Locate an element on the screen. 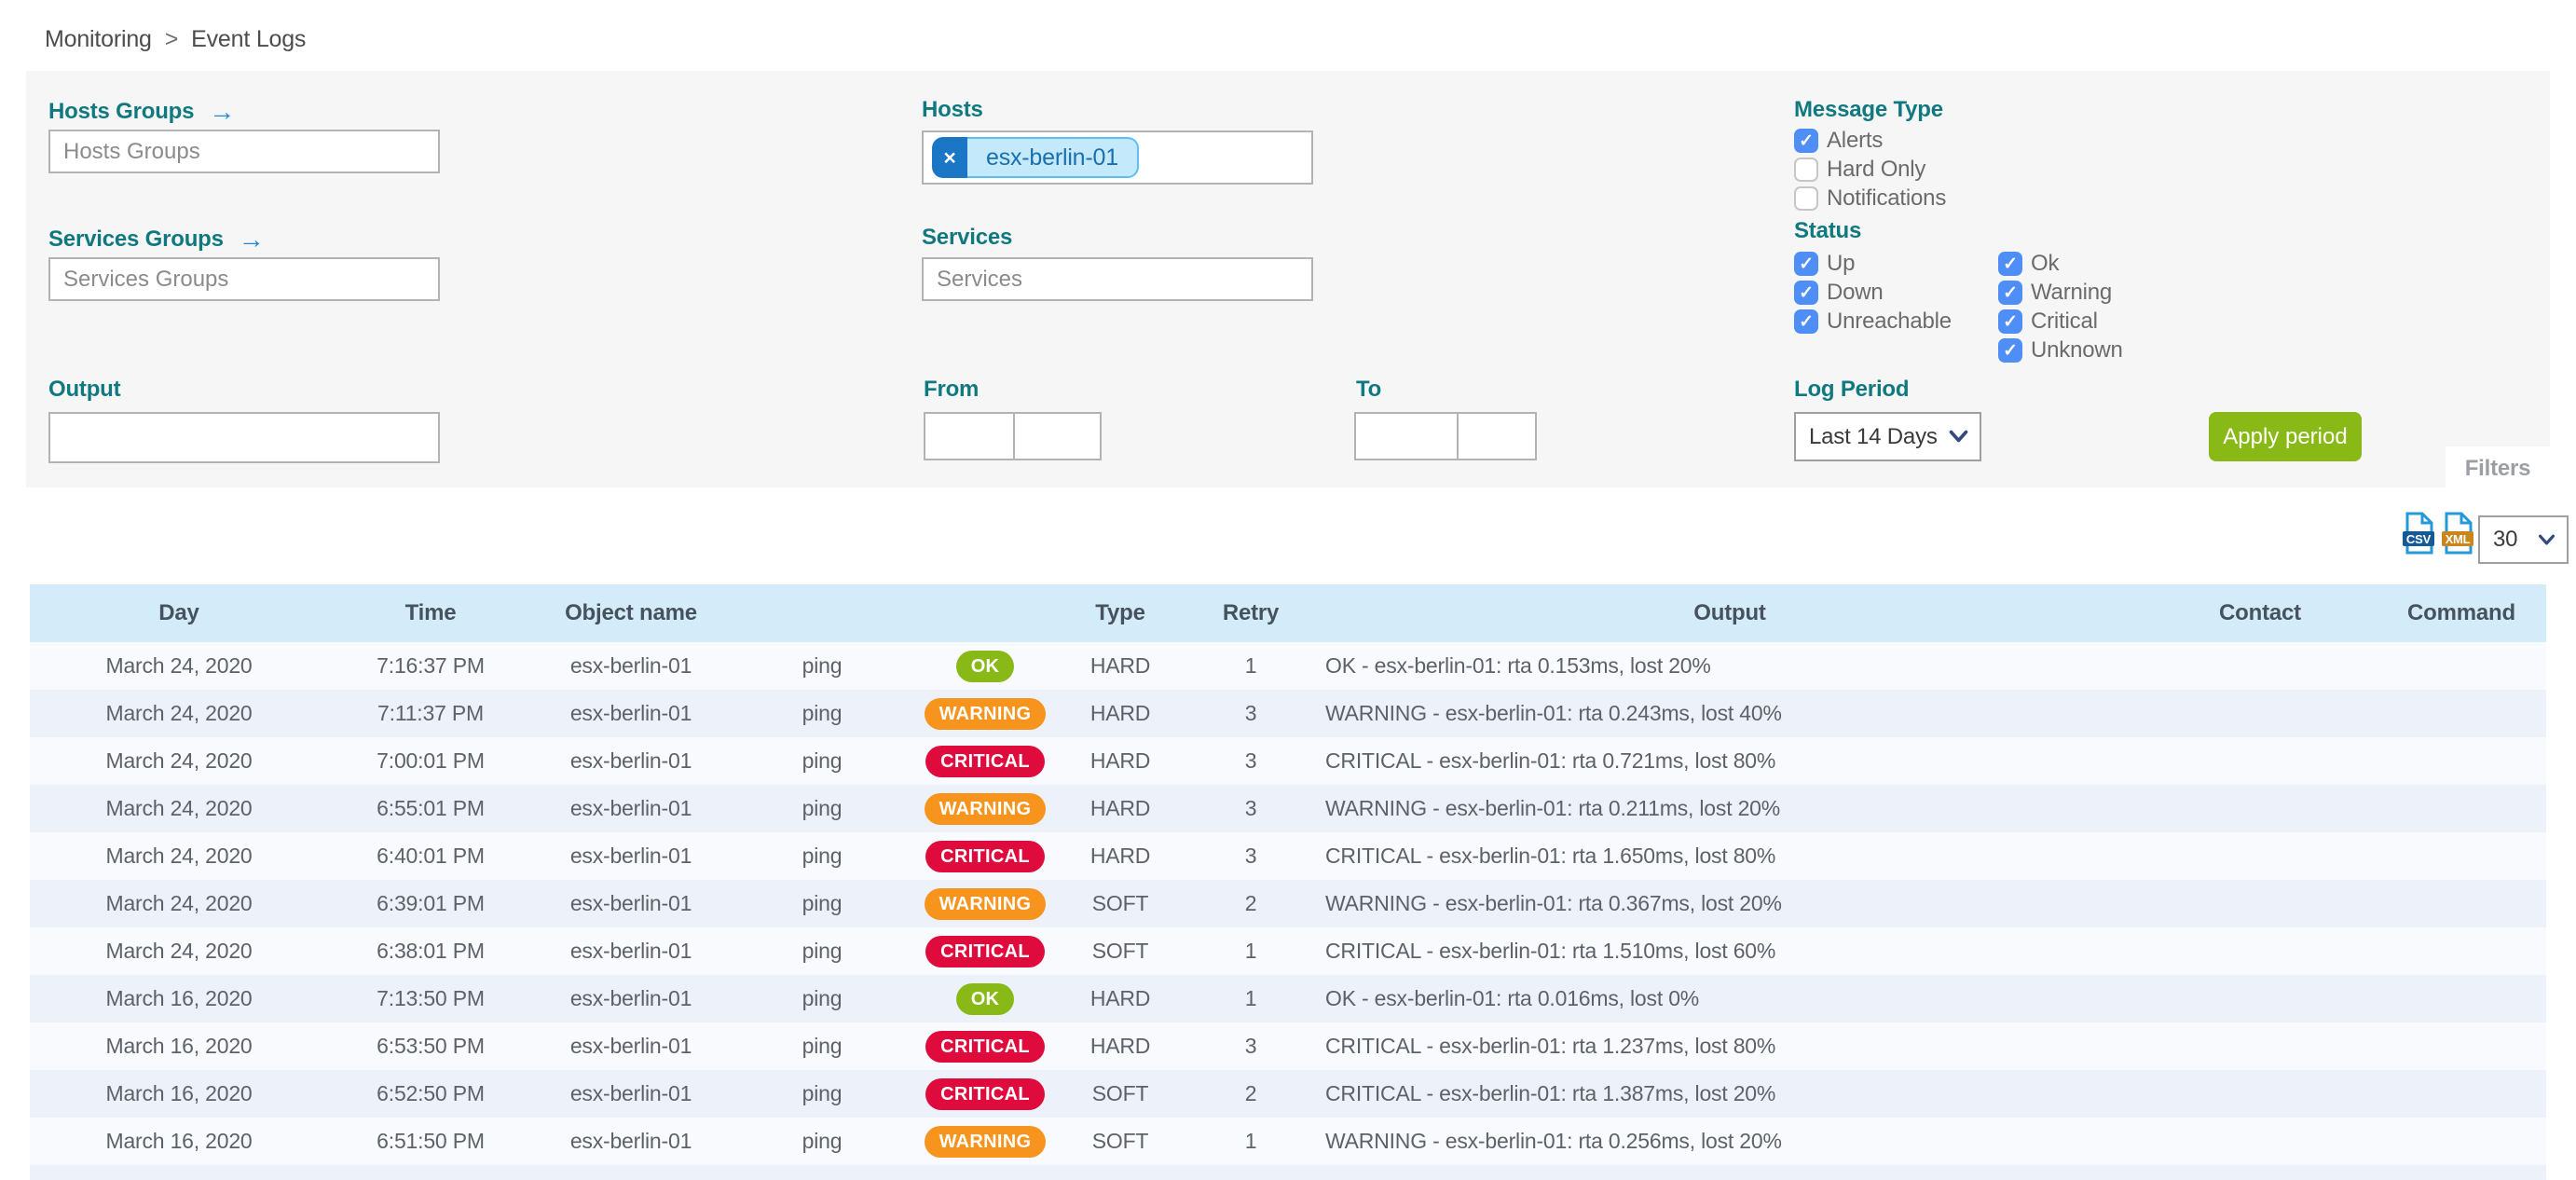  checkbox-unreachable: Unreachable is located at coordinates (1873, 322).